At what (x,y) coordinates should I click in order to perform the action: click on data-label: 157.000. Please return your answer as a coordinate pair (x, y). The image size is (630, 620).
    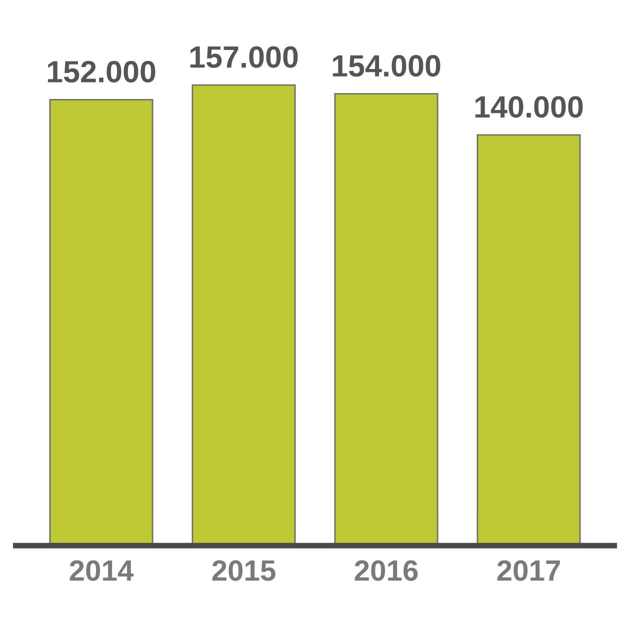
    Looking at the image, I should click on (244, 57).